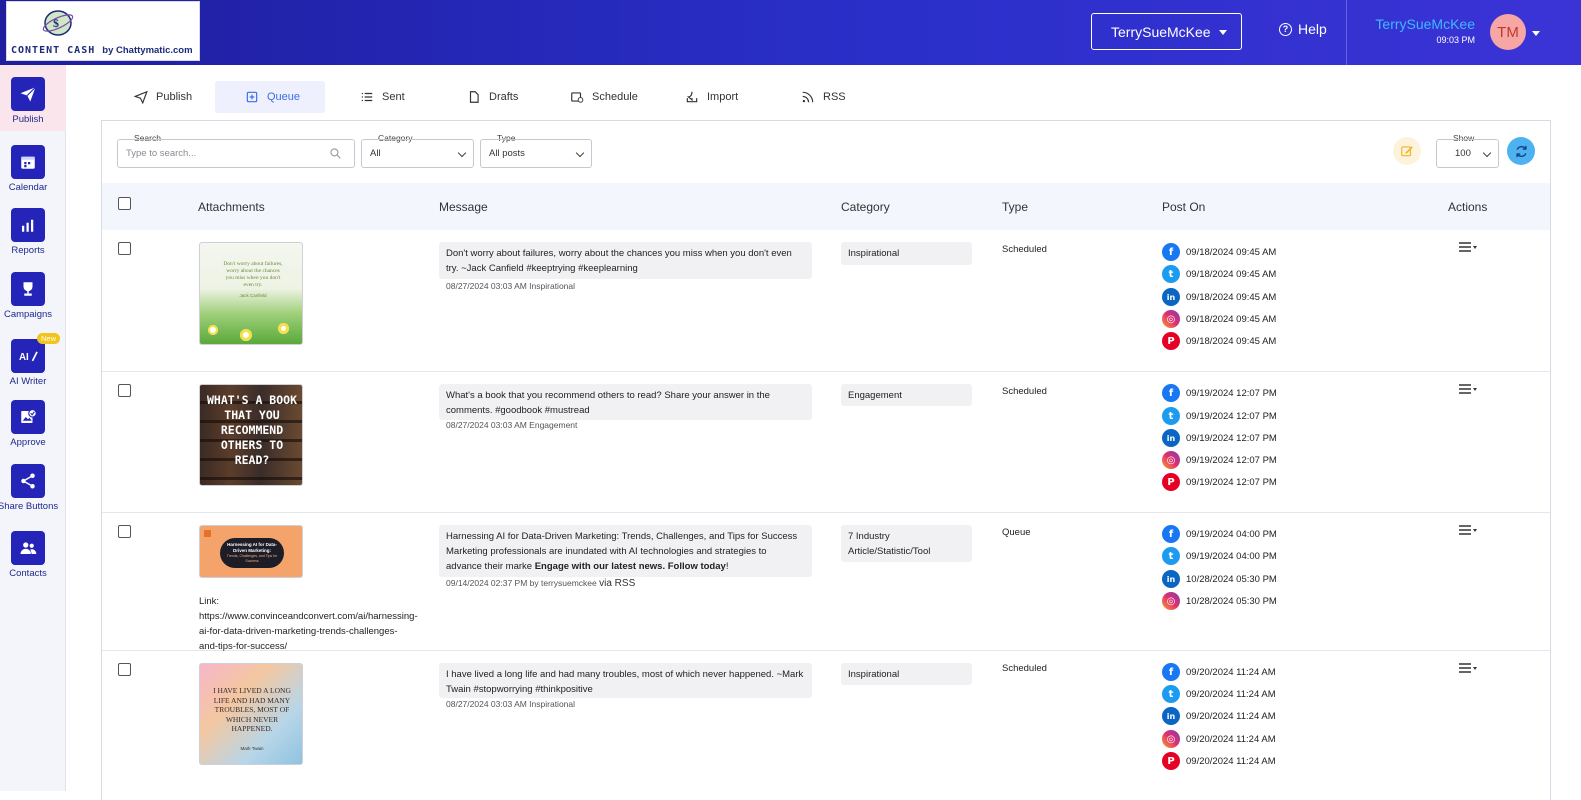 The width and height of the screenshot is (1581, 800). What do you see at coordinates (1464, 138) in the screenshot?
I see `show-label: Show` at bounding box center [1464, 138].